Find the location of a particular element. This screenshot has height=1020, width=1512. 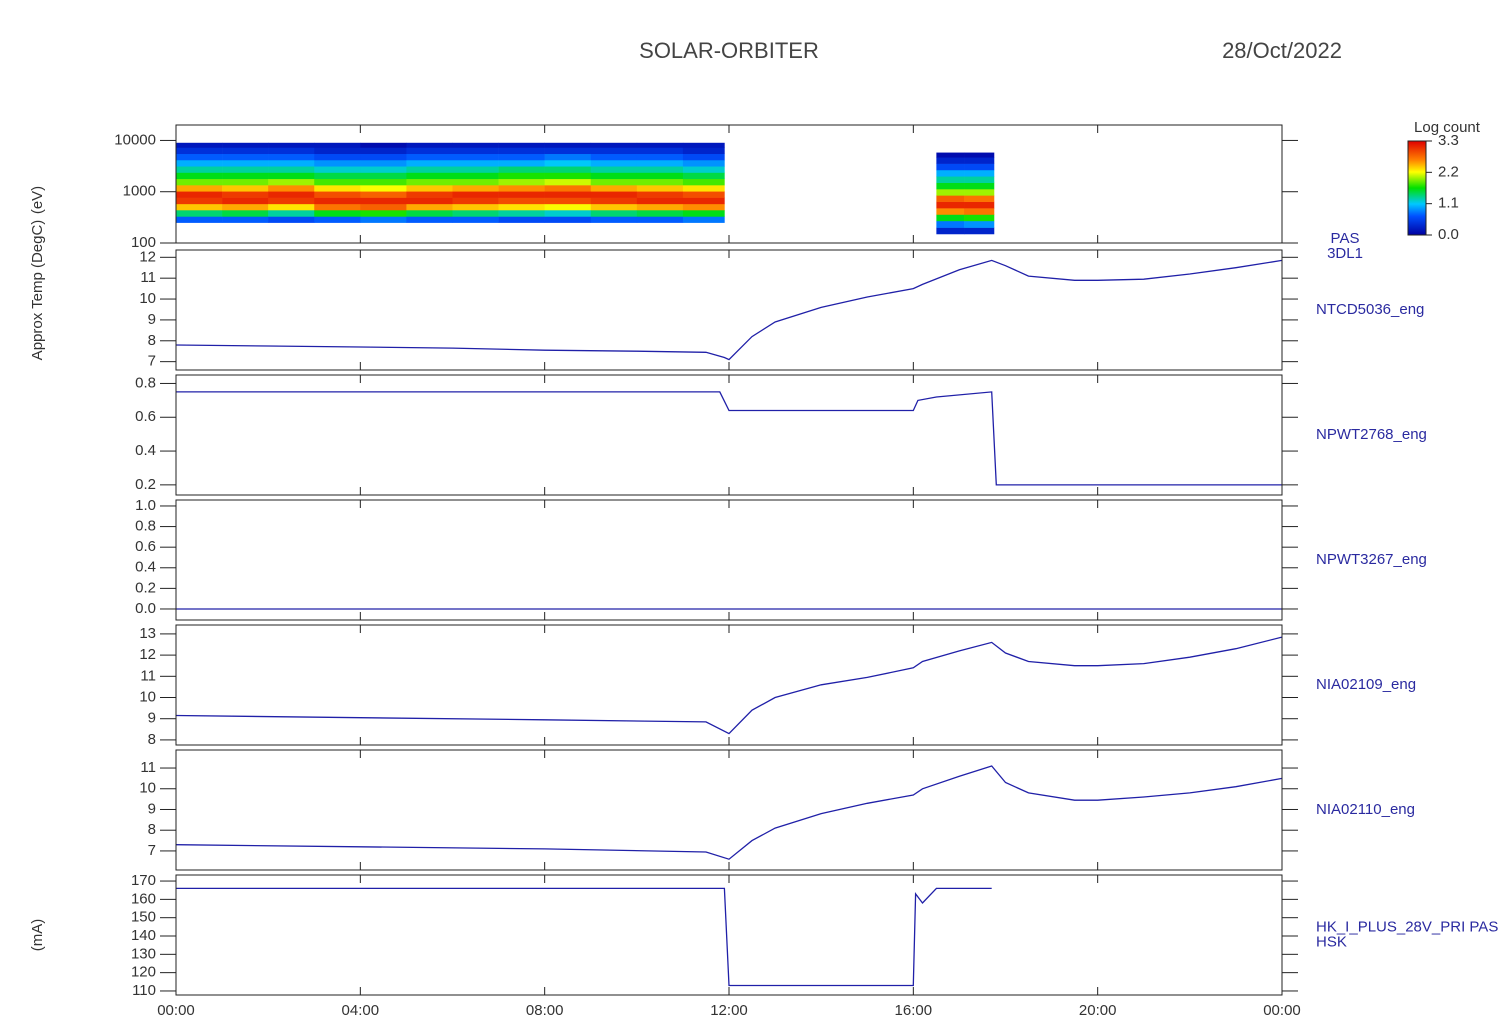

colorbar is located at coordinates (1417, 188).